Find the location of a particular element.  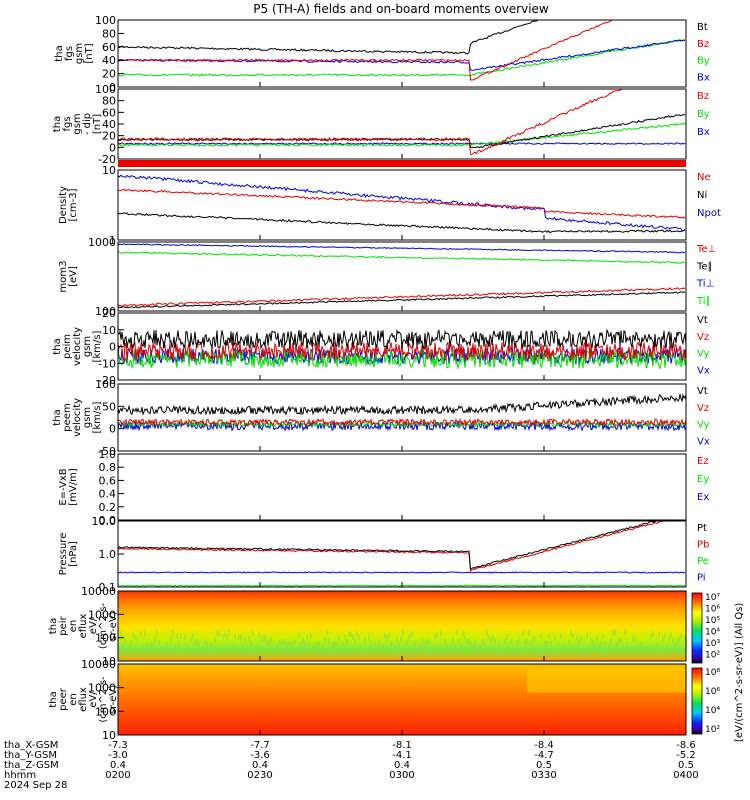

y-axis-label: E=-VxB is located at coordinates (63, 486).